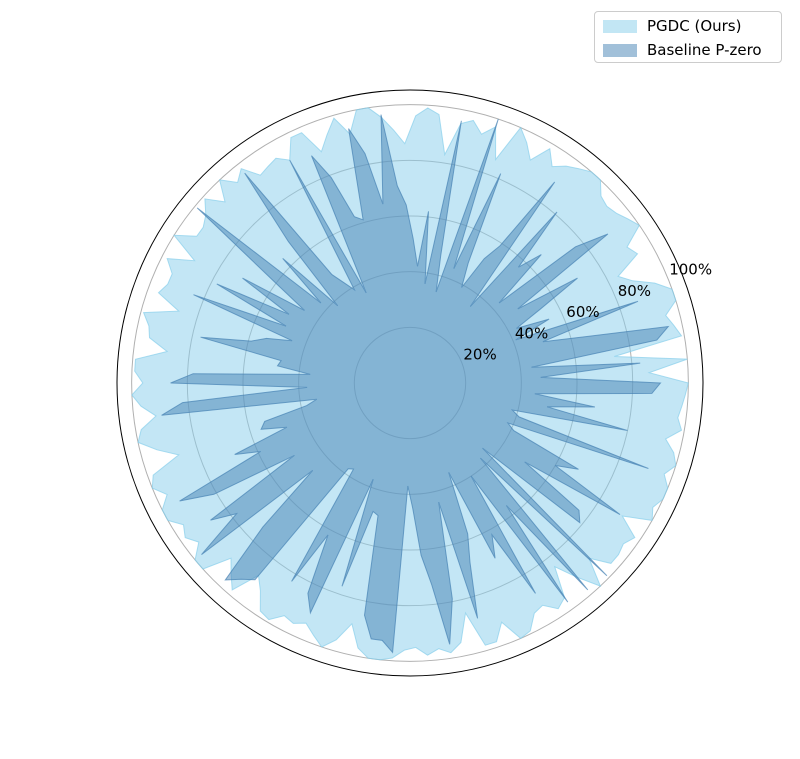 This screenshot has height=759, width=800. What do you see at coordinates (634, 291) in the screenshot?
I see `r-tick-label-80: 80%` at bounding box center [634, 291].